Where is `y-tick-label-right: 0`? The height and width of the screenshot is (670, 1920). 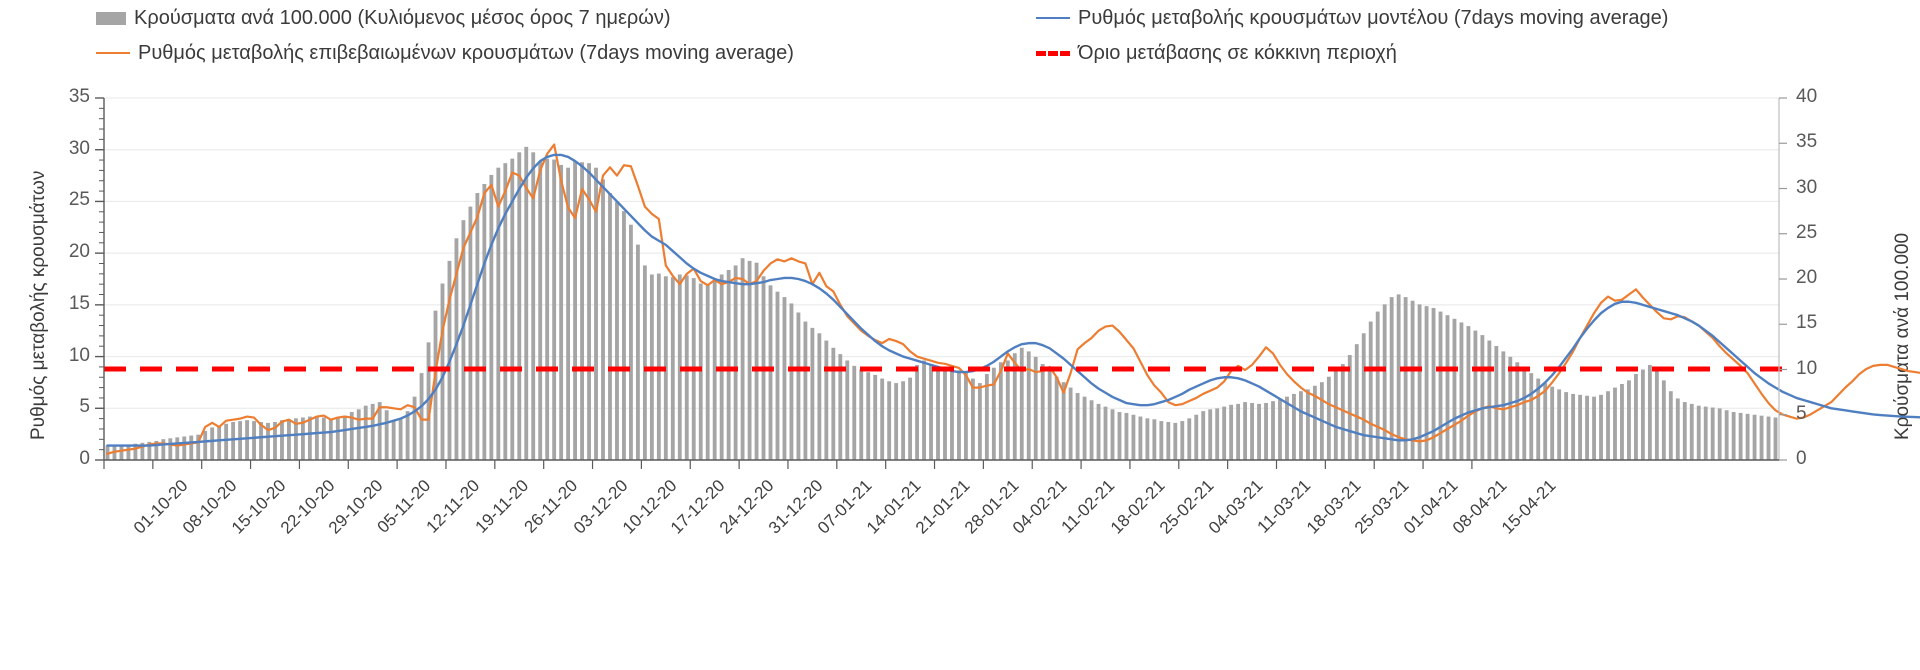 y-tick-label-right: 0 is located at coordinates (1801, 458).